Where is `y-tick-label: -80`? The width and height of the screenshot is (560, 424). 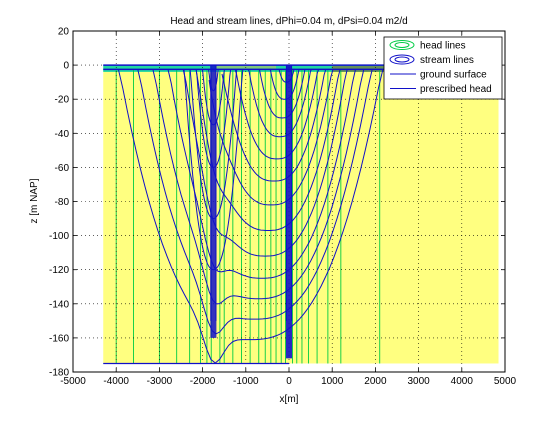
y-tick-label: -80 is located at coordinates (62, 202).